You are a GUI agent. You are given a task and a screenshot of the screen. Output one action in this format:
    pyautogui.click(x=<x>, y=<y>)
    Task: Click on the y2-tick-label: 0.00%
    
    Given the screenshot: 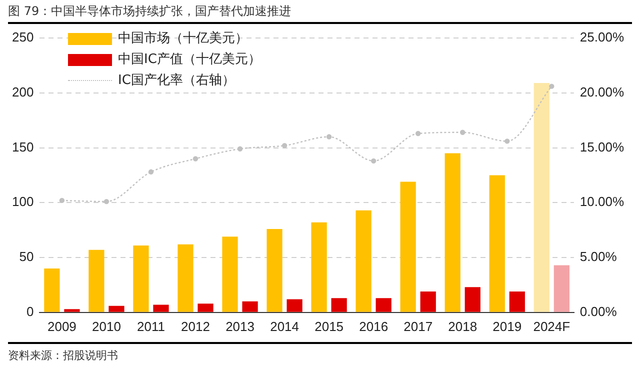 What is the action you would take?
    pyautogui.click(x=599, y=311)
    